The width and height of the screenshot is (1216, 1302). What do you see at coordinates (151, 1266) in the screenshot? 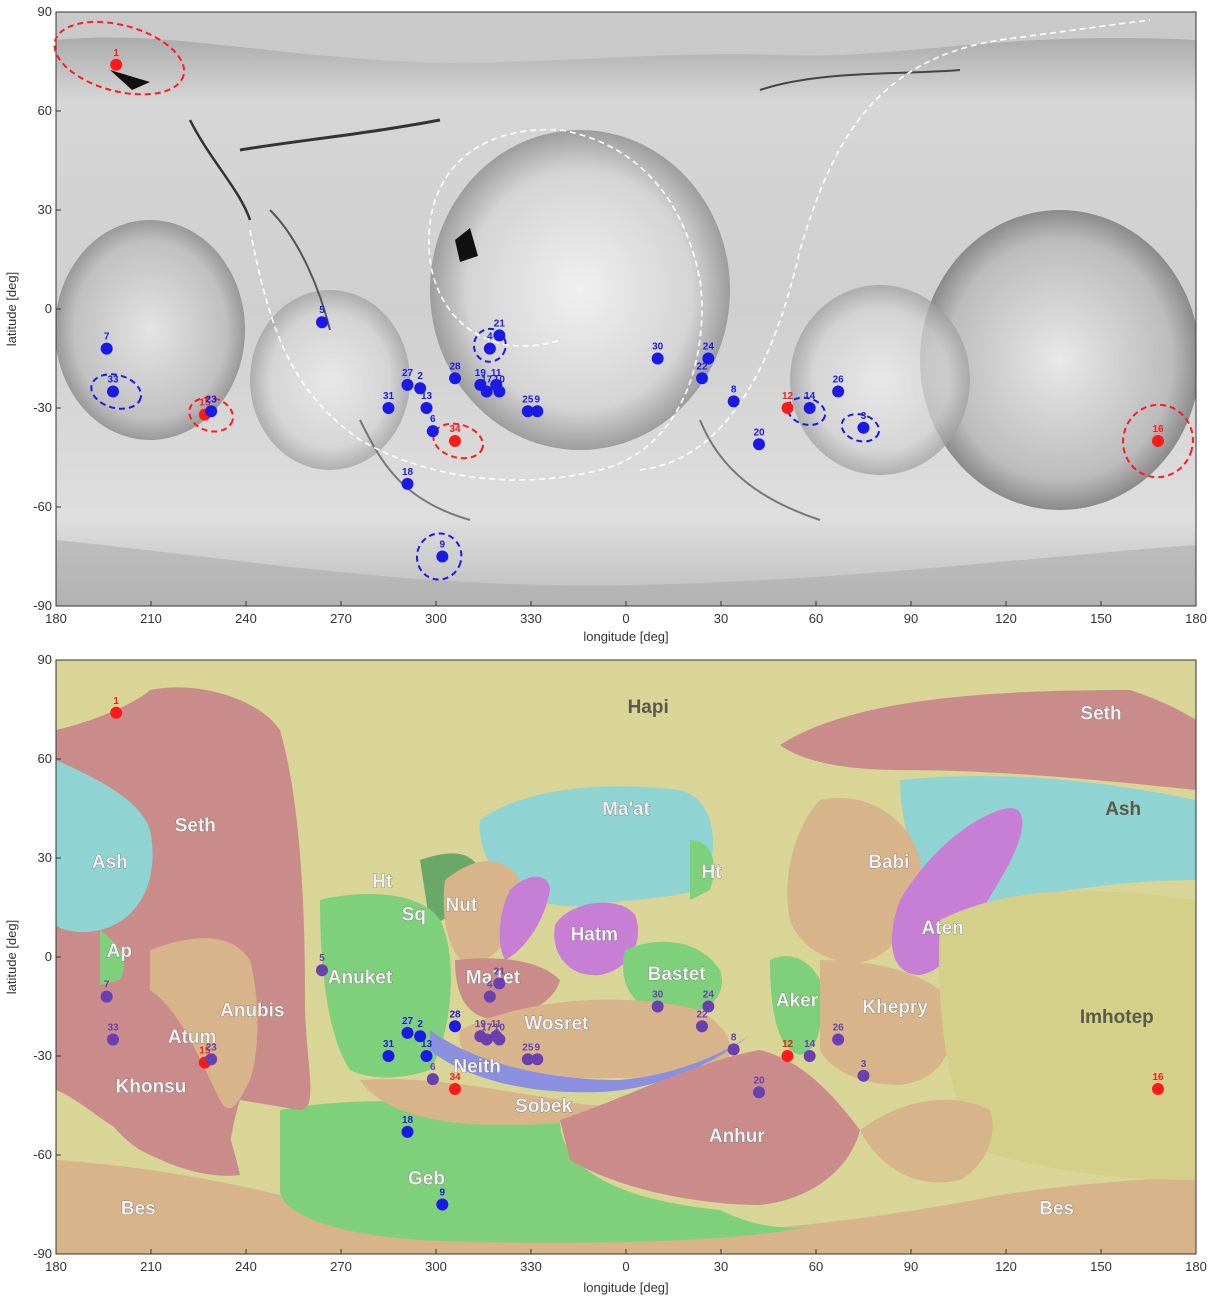
I see `x-tick-label: 210` at bounding box center [151, 1266].